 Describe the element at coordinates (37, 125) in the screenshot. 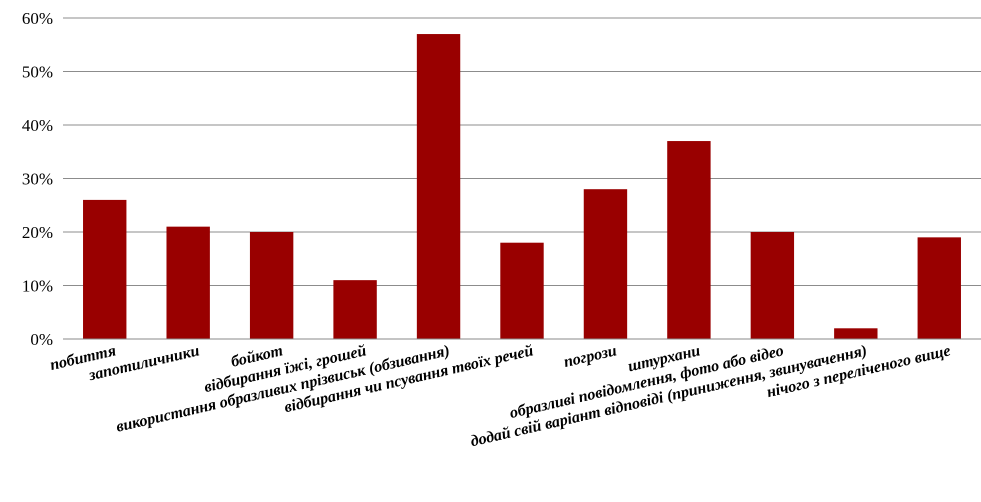

I see `y-tick-label: 40%` at that location.